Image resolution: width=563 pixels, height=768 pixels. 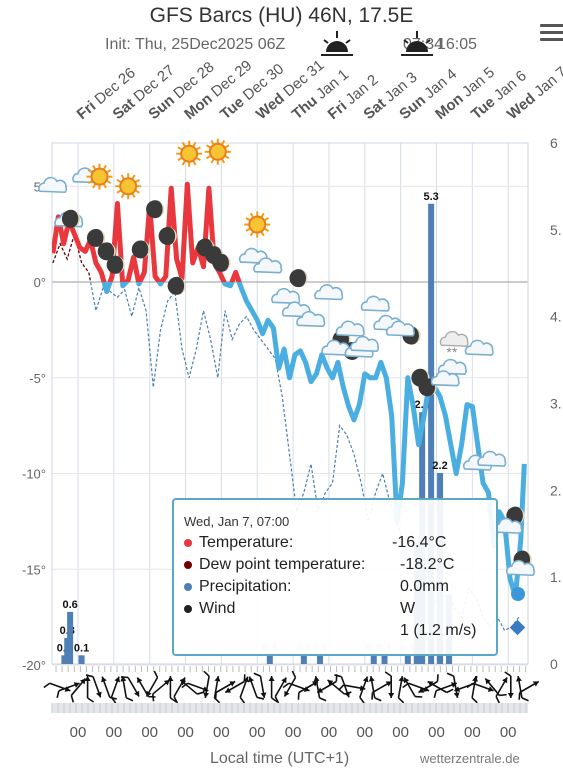 What do you see at coordinates (551, 34) in the screenshot?
I see `menu-icon` at bounding box center [551, 34].